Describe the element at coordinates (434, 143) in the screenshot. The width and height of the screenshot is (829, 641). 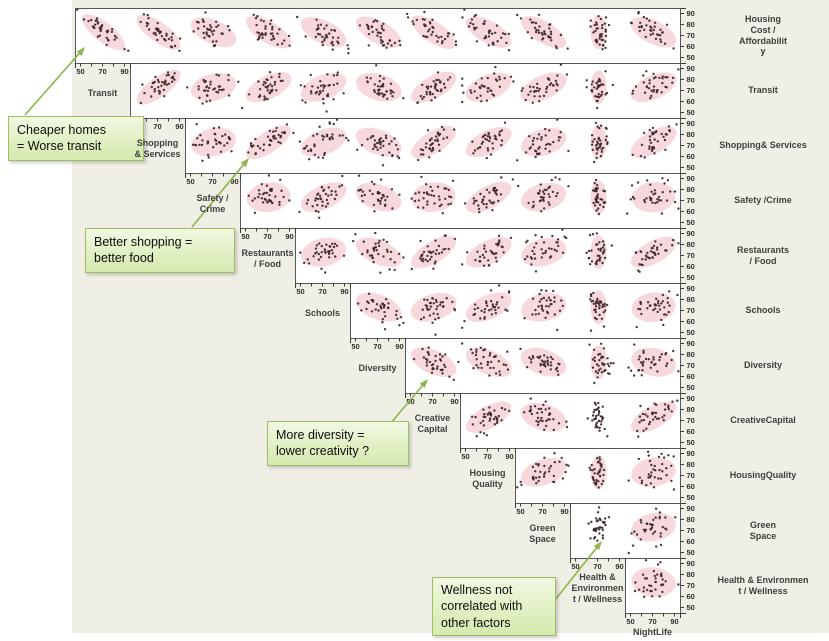
I see `scatter-cell-Shopping-Services-vs-Creative-Capital` at that location.